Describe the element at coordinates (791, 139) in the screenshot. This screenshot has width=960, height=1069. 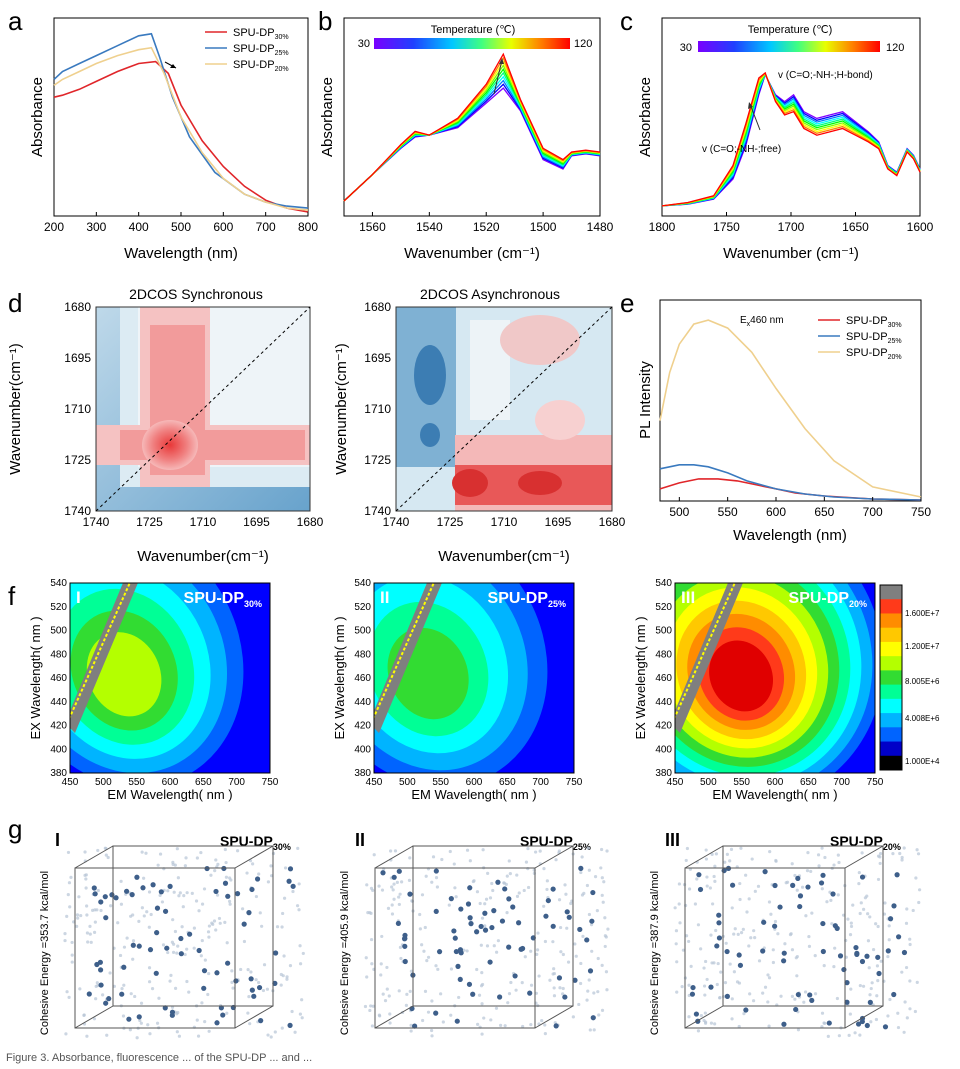
I see `temperature-curve` at that location.